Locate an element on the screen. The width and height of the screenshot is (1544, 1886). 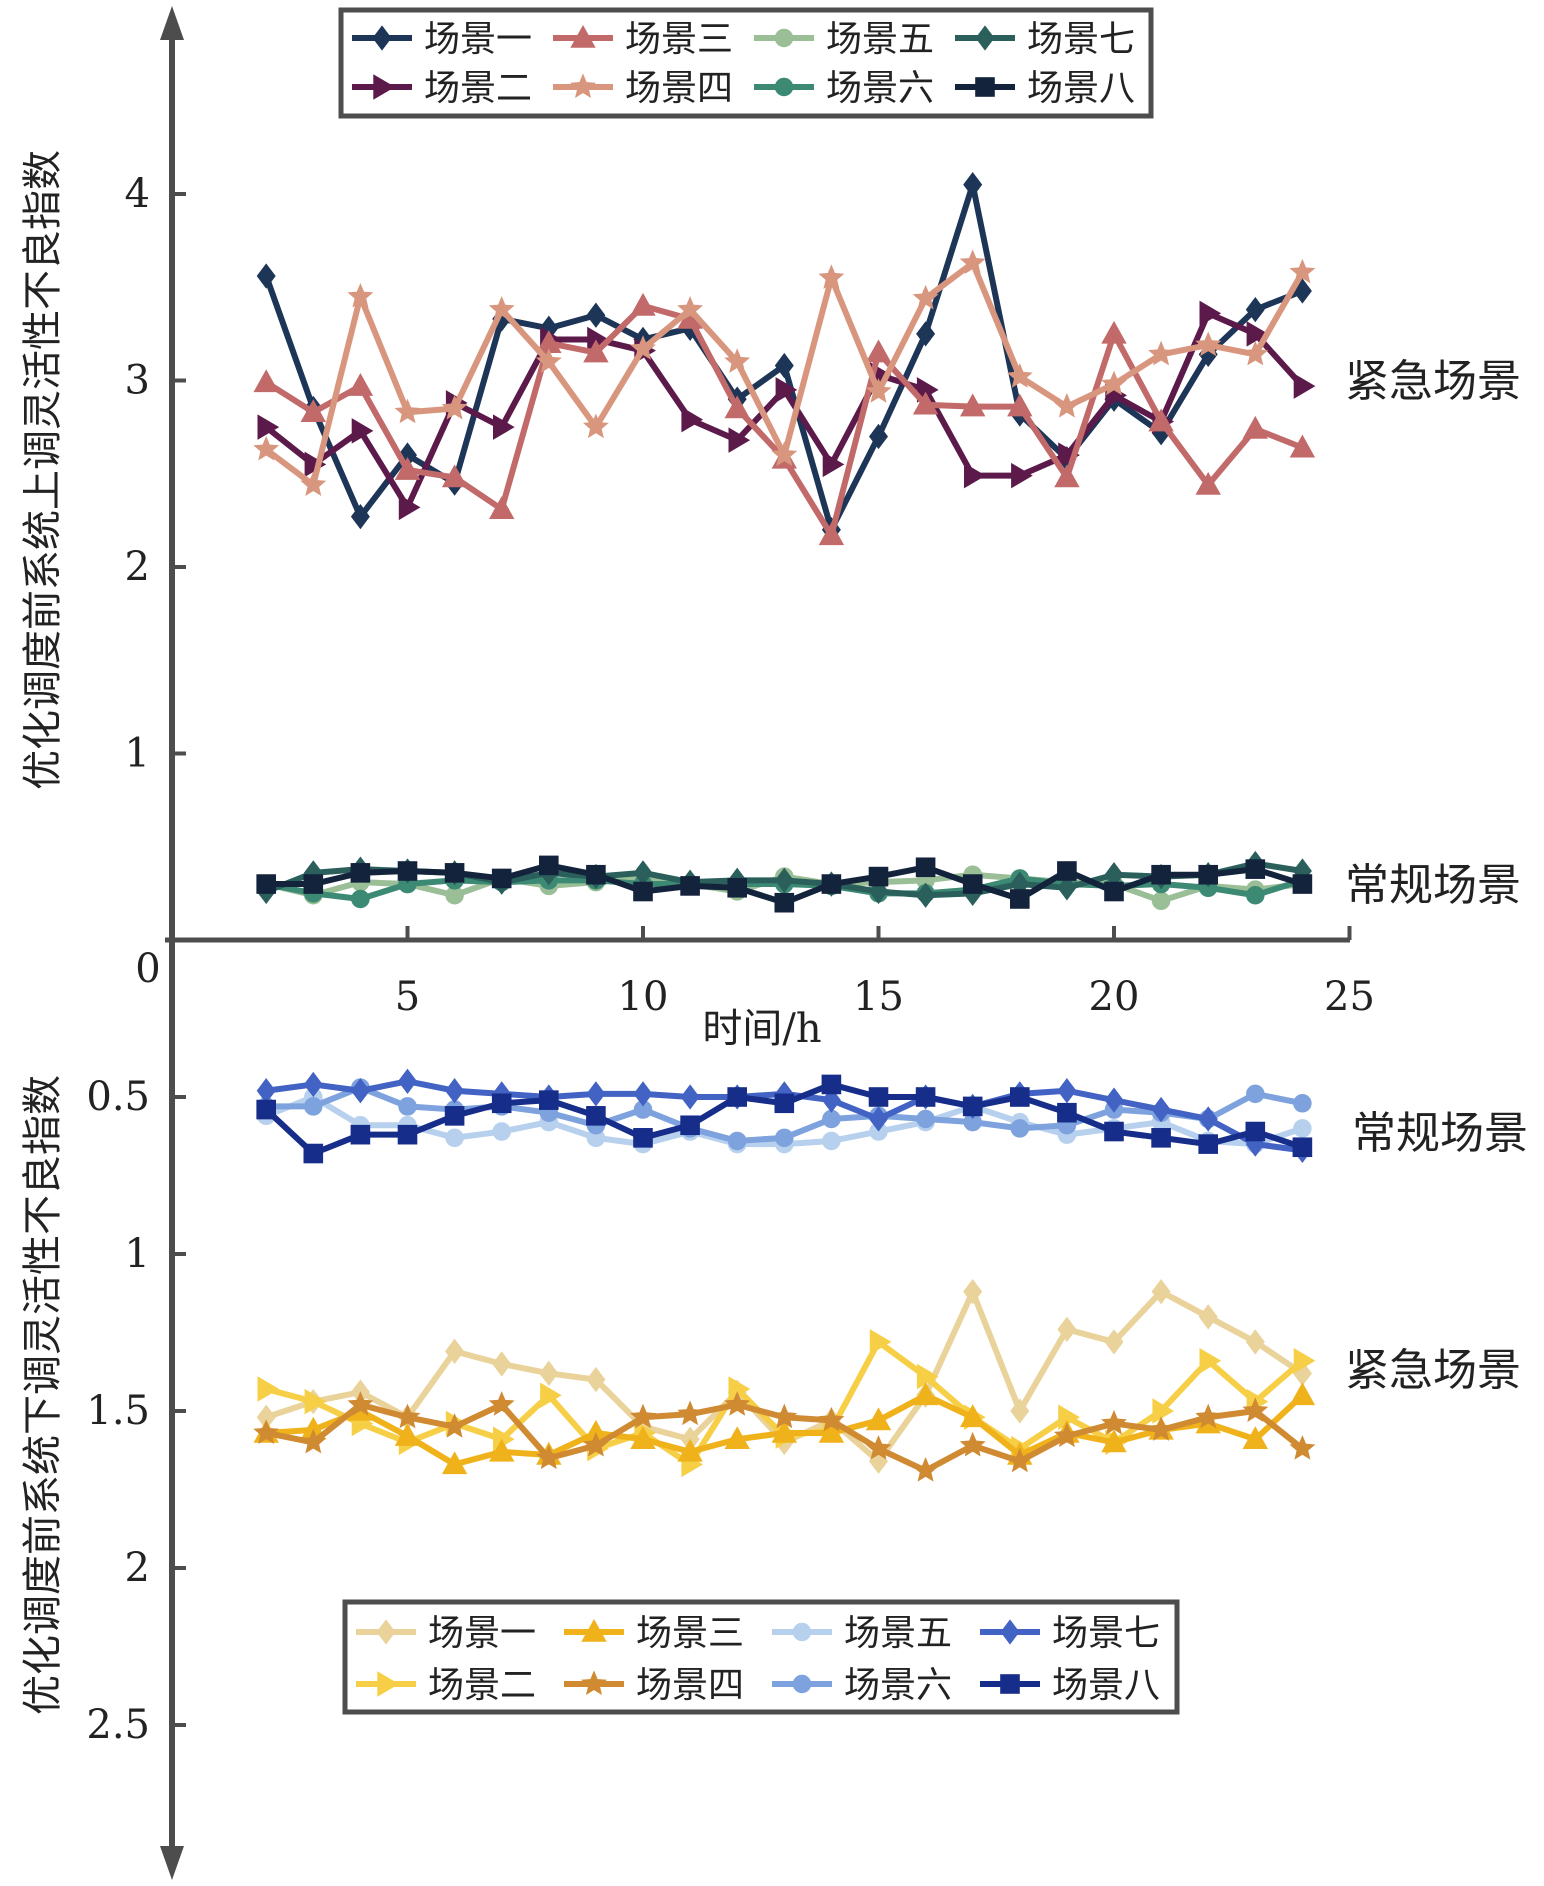
upper-legend-label: 场景一 is located at coordinates (478, 39).